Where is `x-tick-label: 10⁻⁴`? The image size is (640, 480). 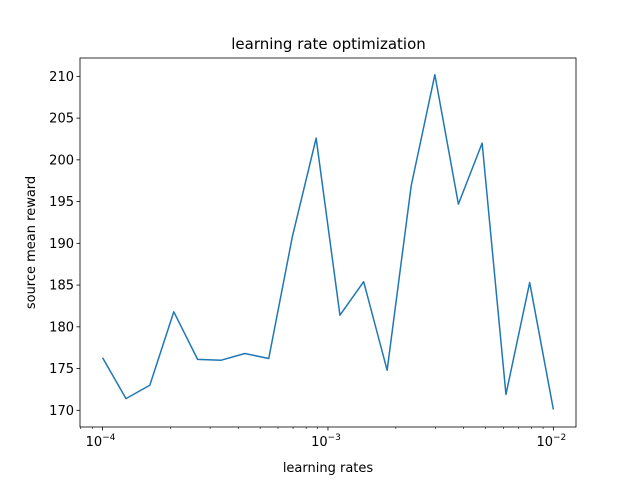 x-tick-label: 10⁻⁴ is located at coordinates (101, 441).